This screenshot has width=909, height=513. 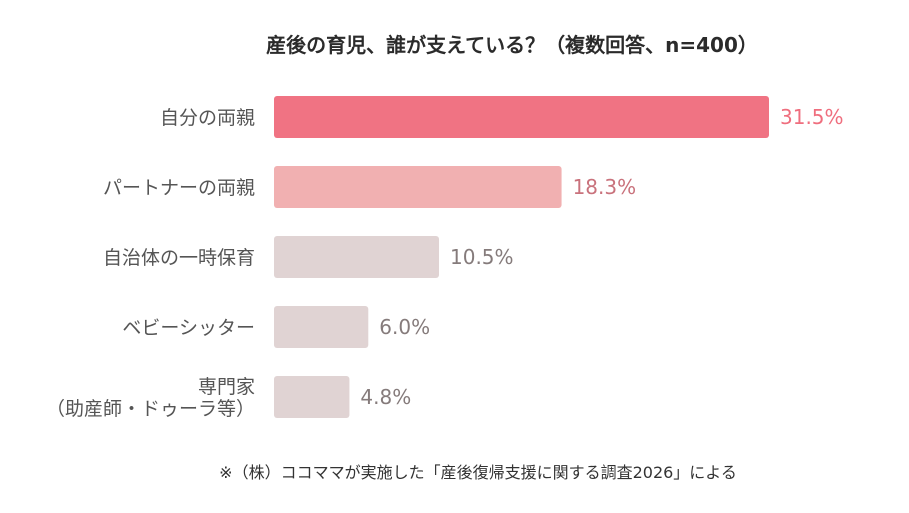 I want to click on category-label-3: 自治体の一時保育, so click(x=179, y=258).